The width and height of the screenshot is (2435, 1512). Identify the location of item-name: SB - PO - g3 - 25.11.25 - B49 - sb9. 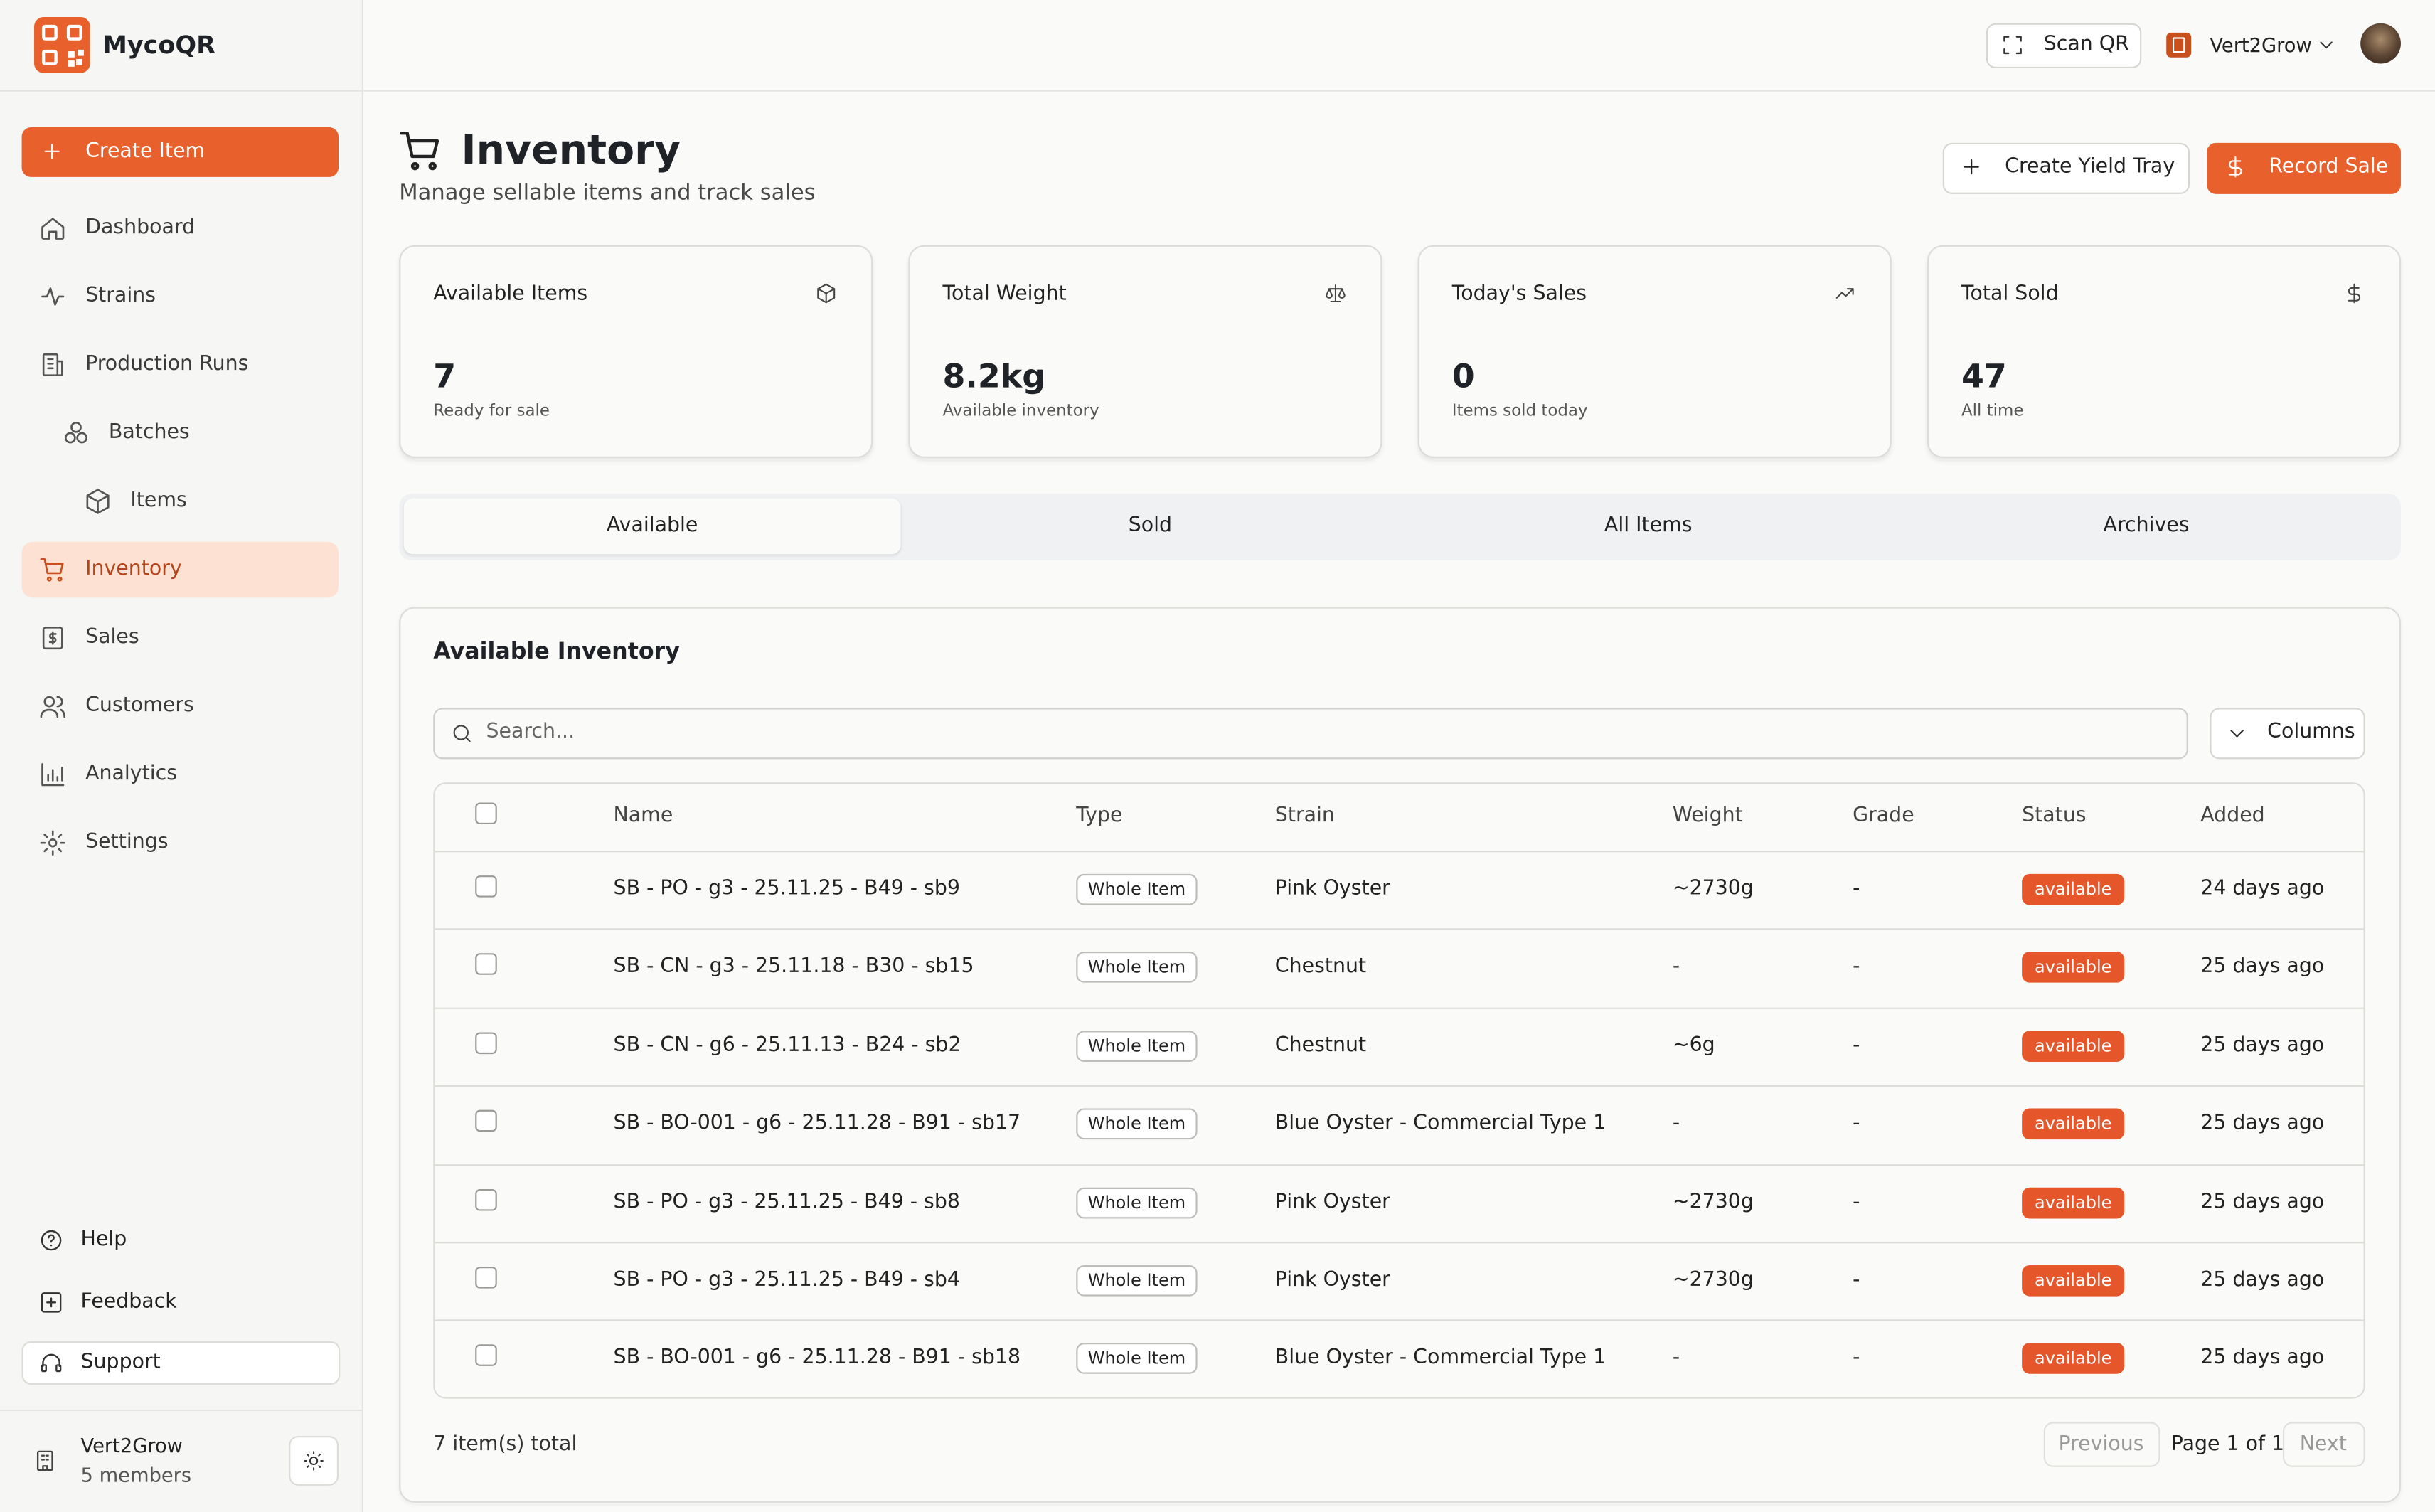
(787, 889).